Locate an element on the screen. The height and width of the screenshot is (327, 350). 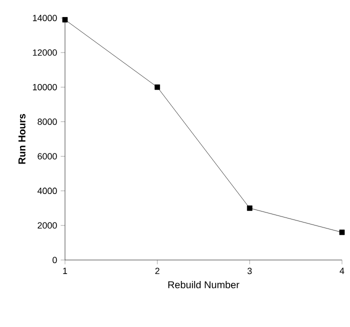
y-tick-label: 10000 is located at coordinates (44, 87).